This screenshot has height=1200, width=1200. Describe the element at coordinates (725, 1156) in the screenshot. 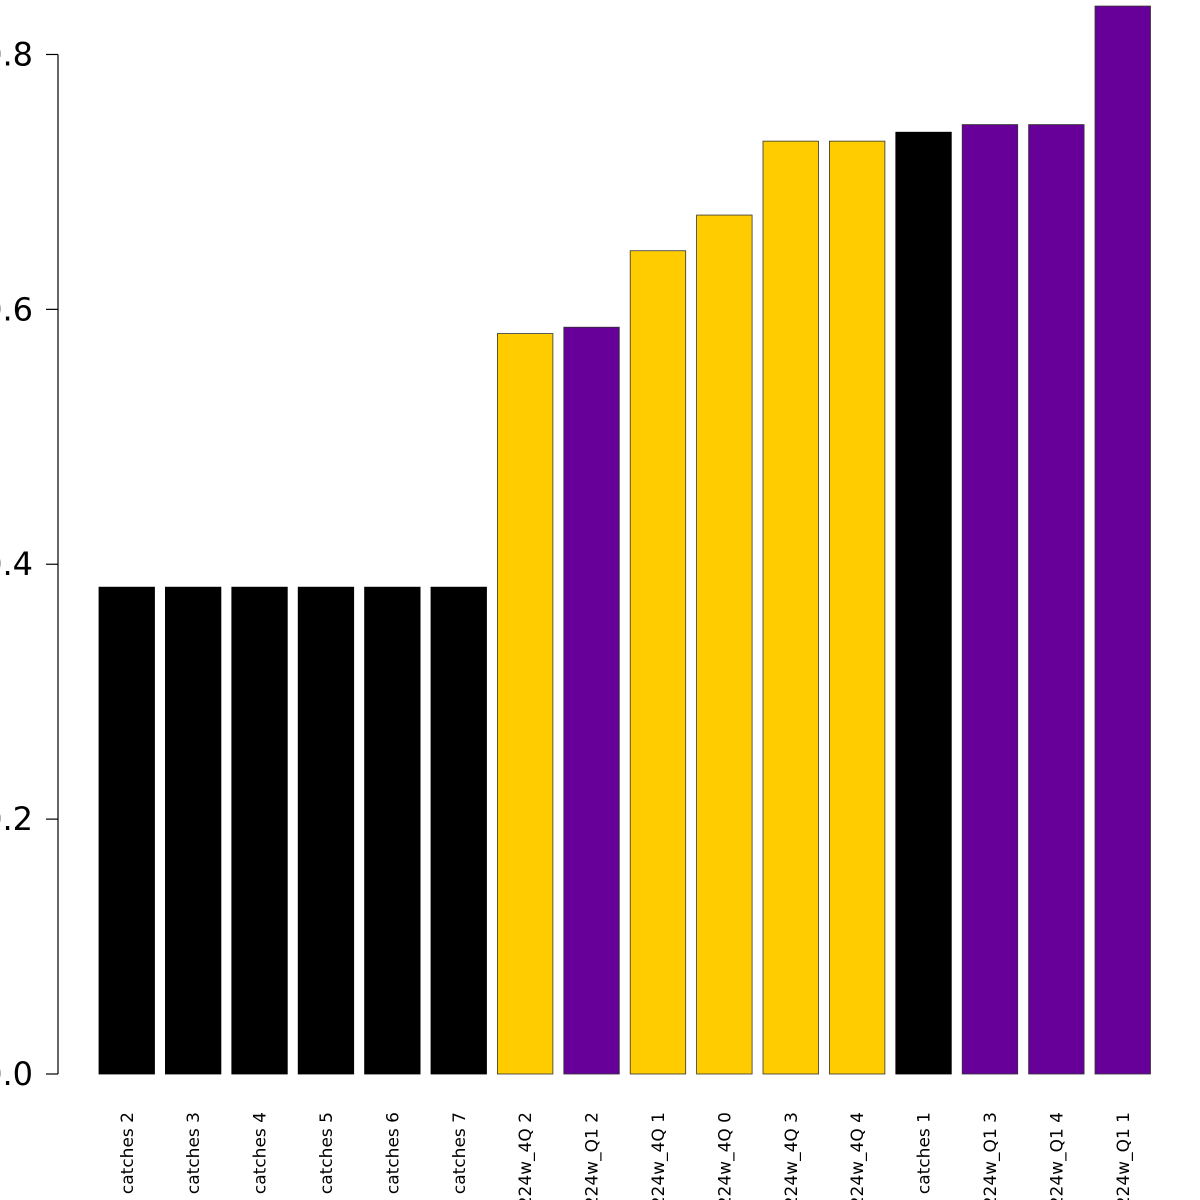

I see `x-tick-label: 224w_4Q 0` at that location.